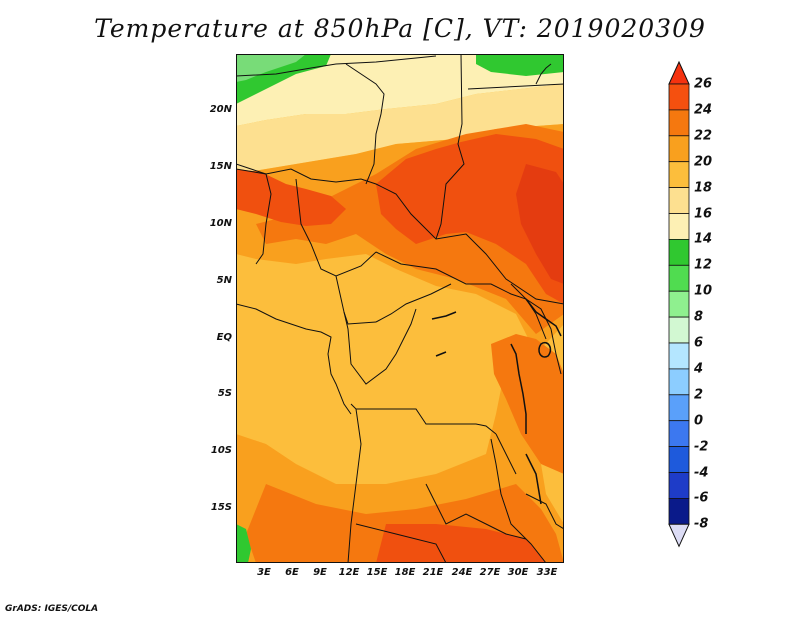 The width and height of the screenshot is (800, 618). Describe the element at coordinates (224, 280) in the screenshot. I see `lat-tick-5n: 5N` at that location.